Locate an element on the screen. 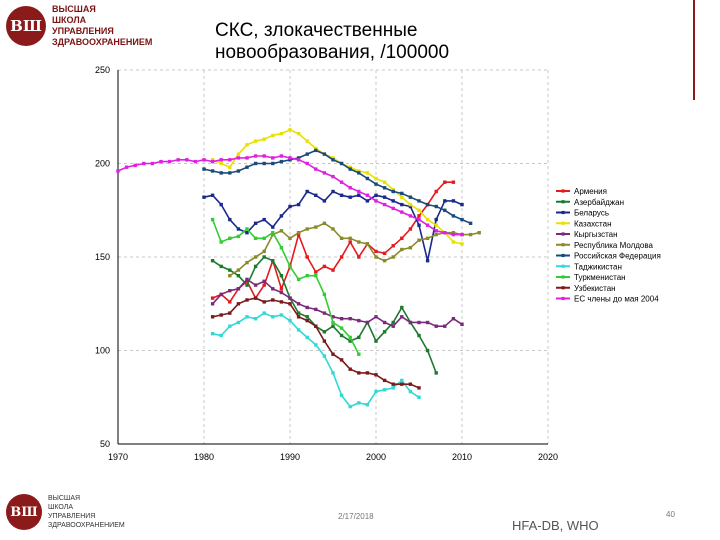  chart-title-line-2: новообразования, /100000 is located at coordinates (332, 52).